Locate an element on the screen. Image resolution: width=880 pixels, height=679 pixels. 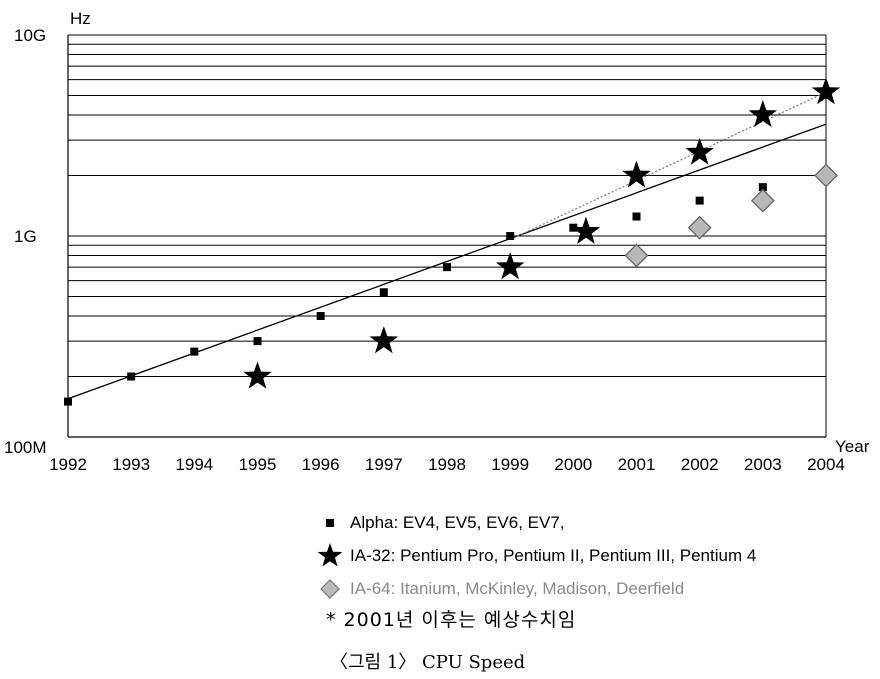
y-tick-label: 1G is located at coordinates (25, 236).